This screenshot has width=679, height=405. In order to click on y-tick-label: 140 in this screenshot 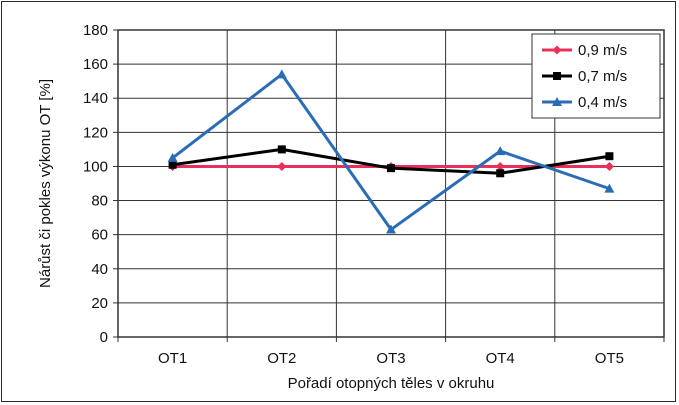, I will do `click(95, 98)`.